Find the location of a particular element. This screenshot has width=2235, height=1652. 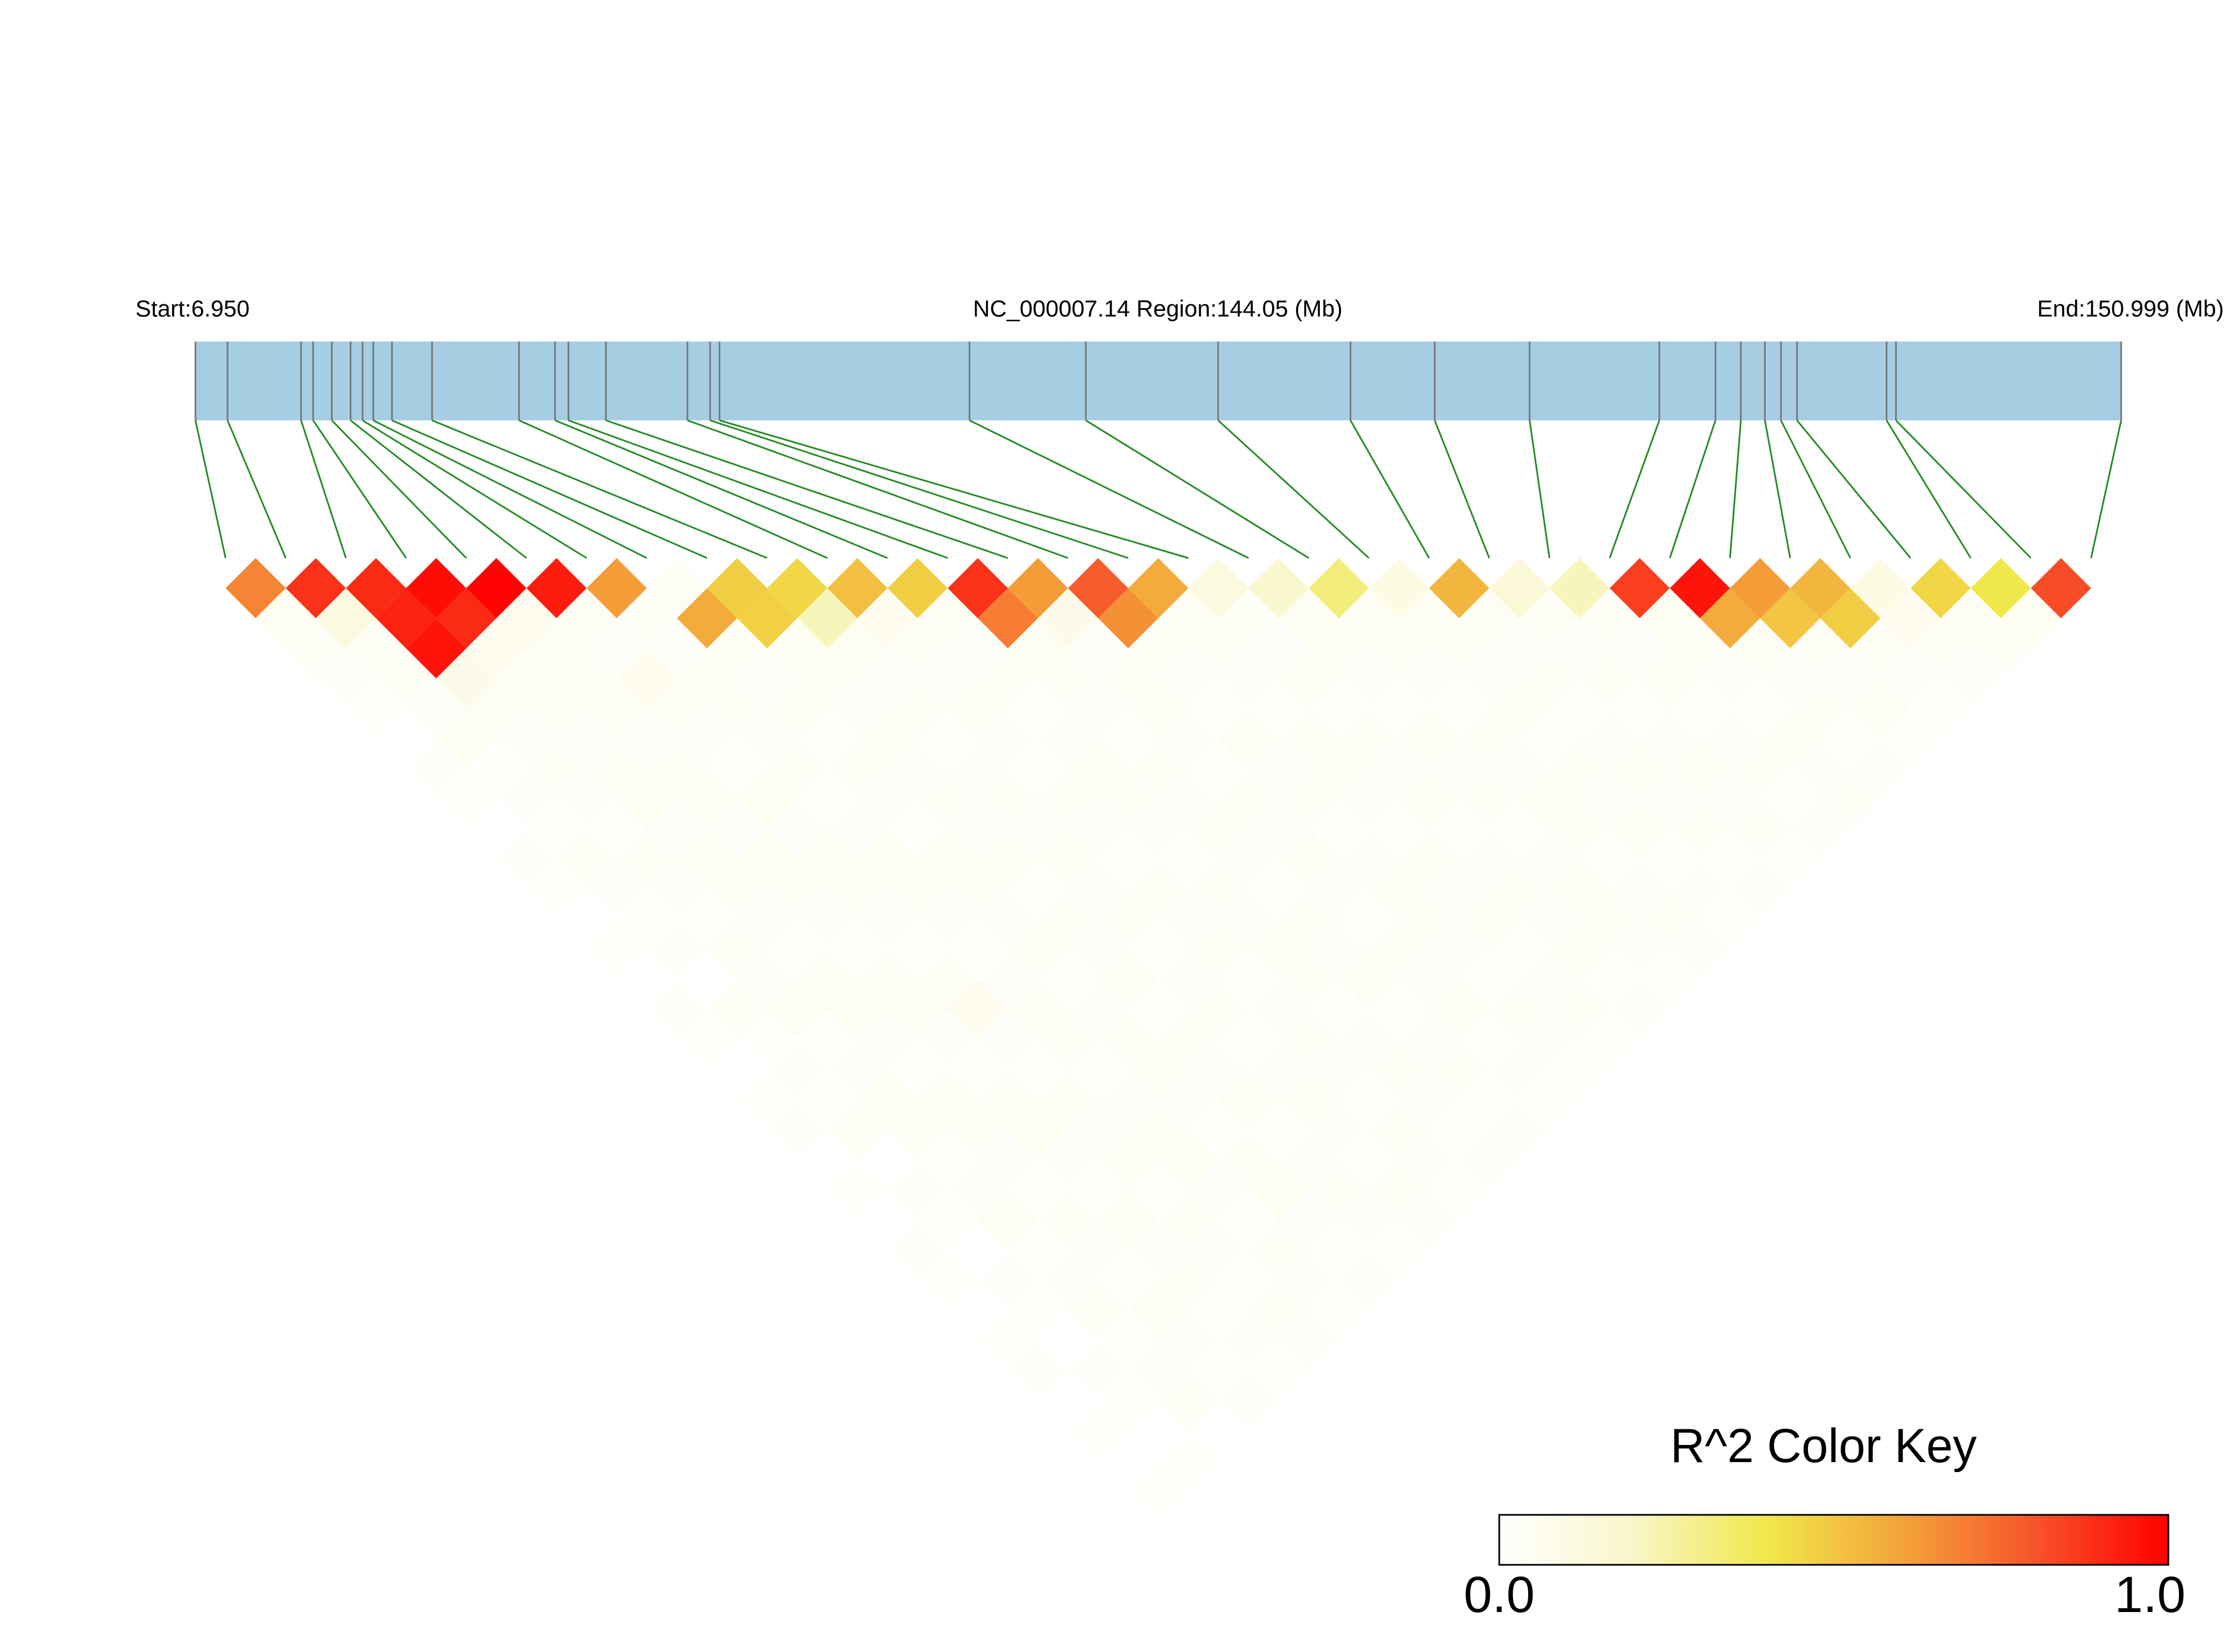

color-key-min-label: 0.0 is located at coordinates (1499, 1594).